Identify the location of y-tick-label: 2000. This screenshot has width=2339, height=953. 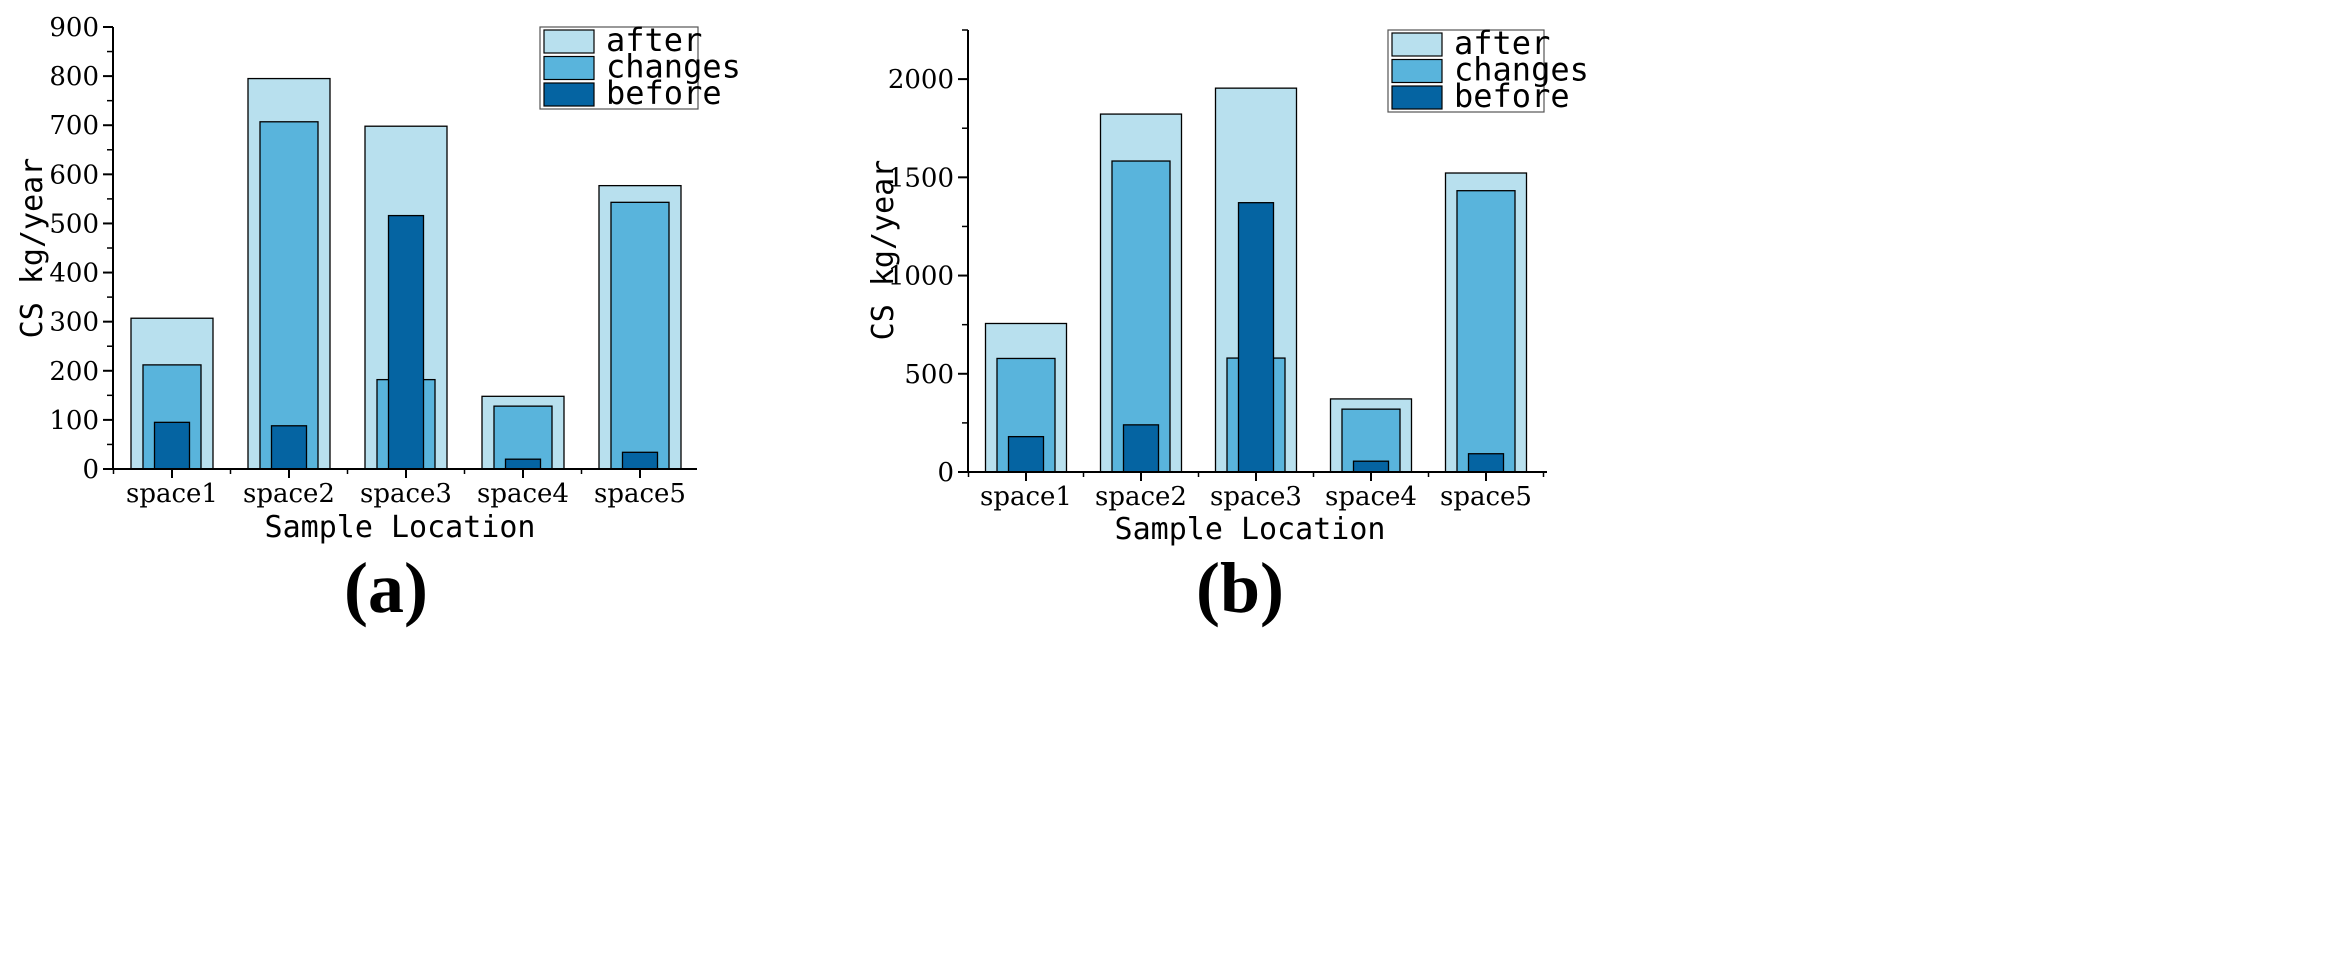
(921, 80).